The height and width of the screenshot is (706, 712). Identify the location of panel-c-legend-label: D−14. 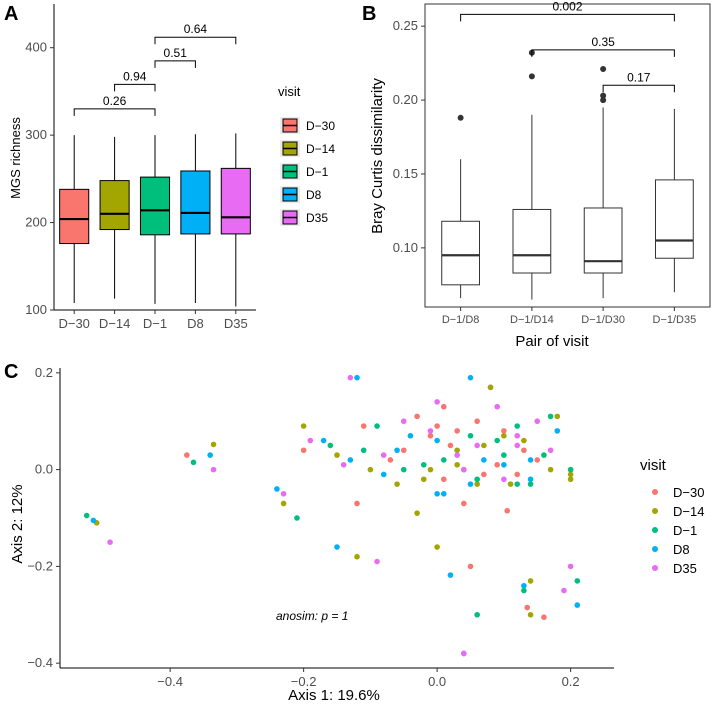
(688, 511).